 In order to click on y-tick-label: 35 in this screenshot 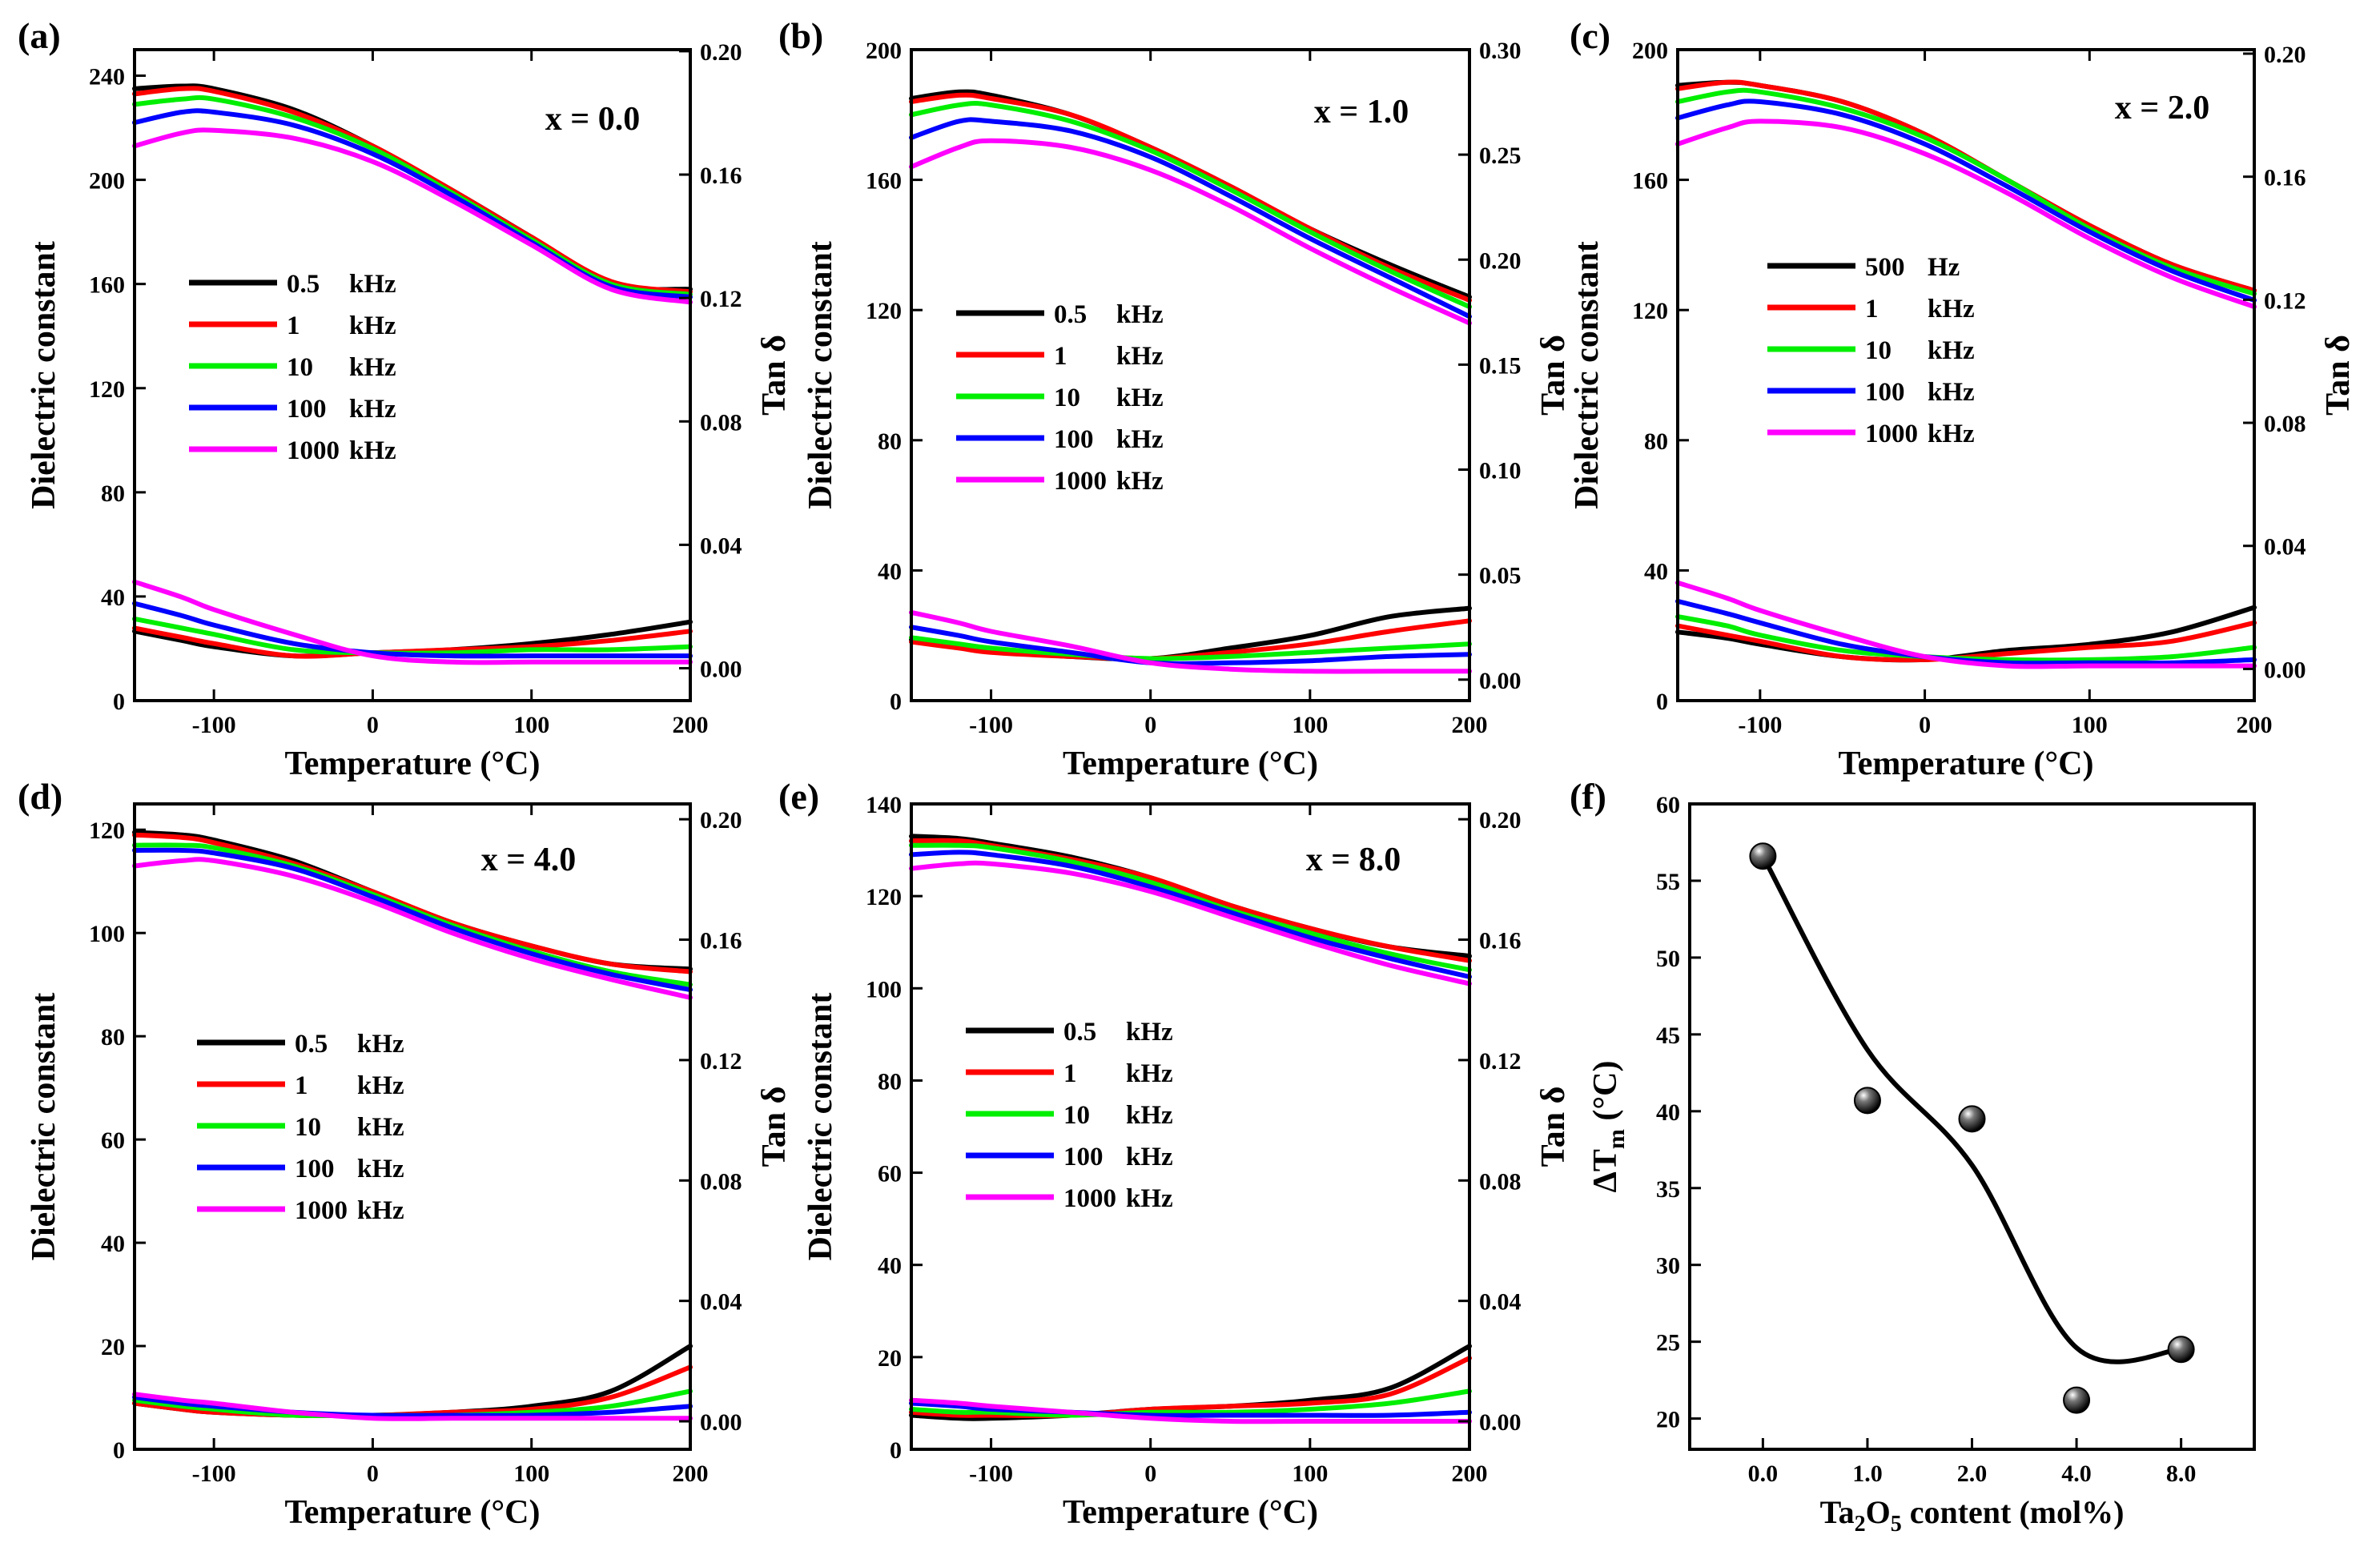, I will do `click(1668, 1189)`.